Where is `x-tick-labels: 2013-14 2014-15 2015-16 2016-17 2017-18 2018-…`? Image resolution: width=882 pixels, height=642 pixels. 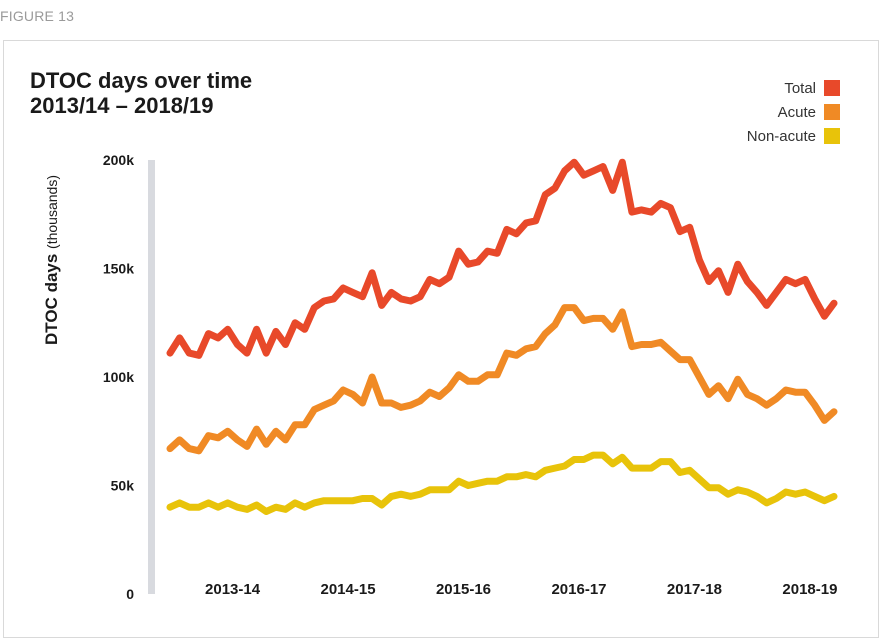 x-tick-labels: 2013-14 2014-15 2015-16 2016-17 2017-18 2018-… is located at coordinates (521, 589).